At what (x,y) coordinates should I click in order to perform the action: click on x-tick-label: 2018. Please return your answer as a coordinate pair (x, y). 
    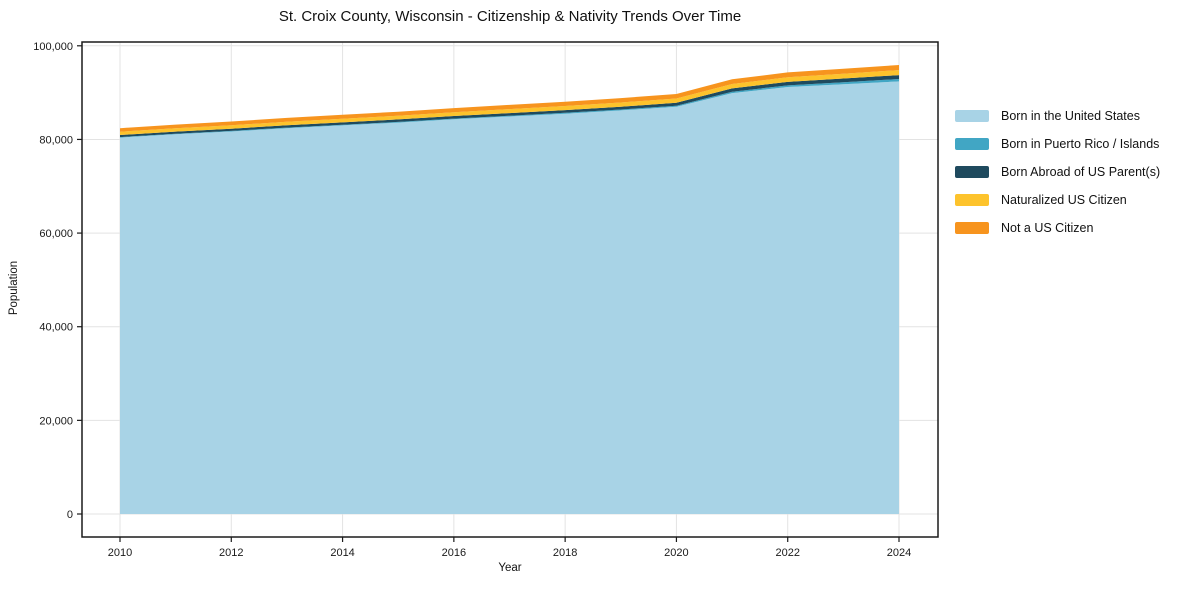
    Looking at the image, I should click on (565, 553).